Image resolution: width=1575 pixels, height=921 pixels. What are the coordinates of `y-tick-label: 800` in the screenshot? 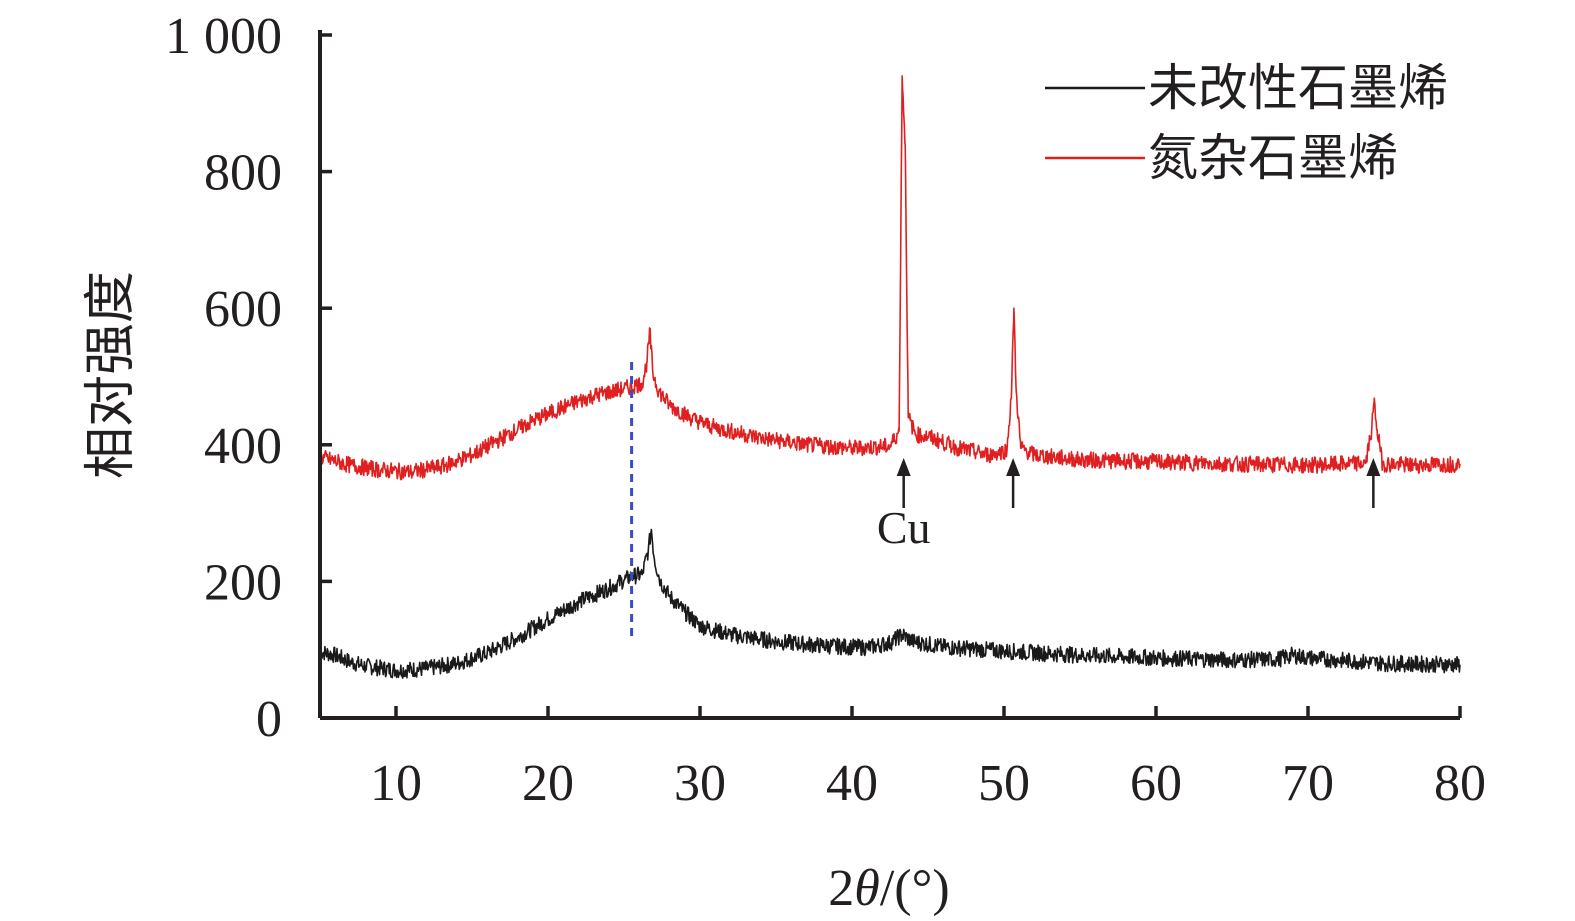 It's located at (243, 173).